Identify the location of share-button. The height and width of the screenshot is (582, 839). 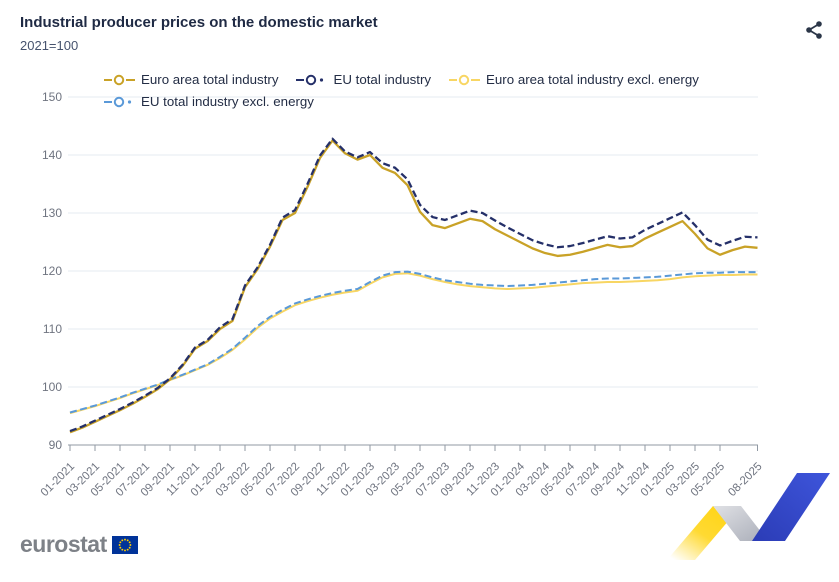
(814, 31).